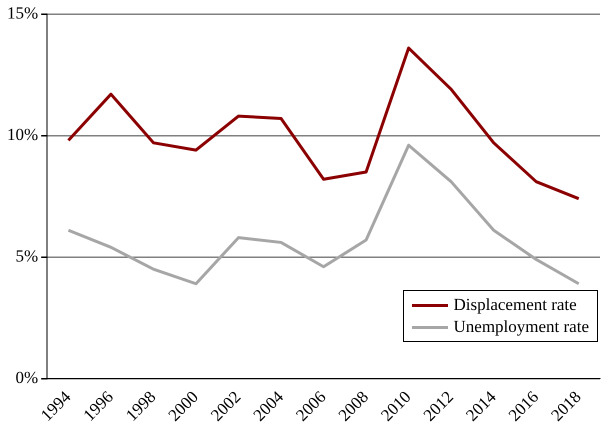  Describe the element at coordinates (22, 134) in the screenshot. I see `y-tick-label: 10%` at that location.